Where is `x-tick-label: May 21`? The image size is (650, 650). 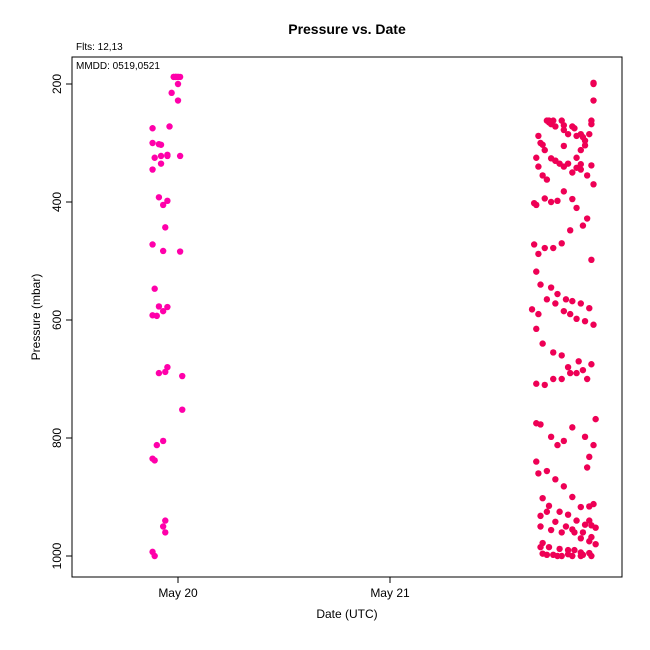 x-tick-label: May 21 is located at coordinates (390, 593).